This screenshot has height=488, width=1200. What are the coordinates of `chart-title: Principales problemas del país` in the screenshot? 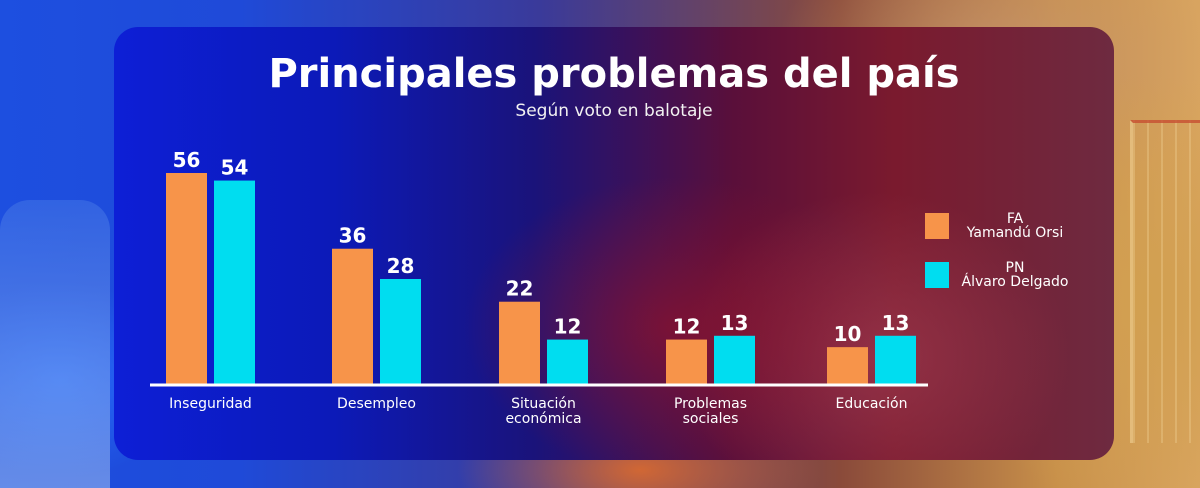 It's located at (614, 74).